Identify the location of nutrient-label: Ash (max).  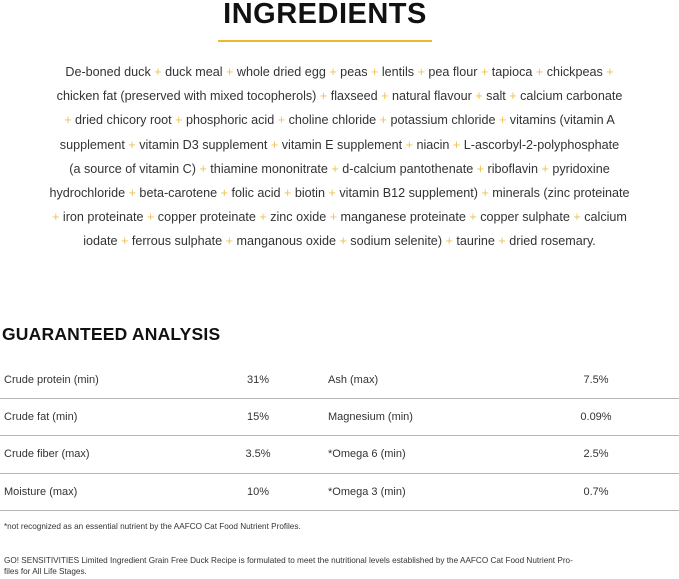
(353, 380).